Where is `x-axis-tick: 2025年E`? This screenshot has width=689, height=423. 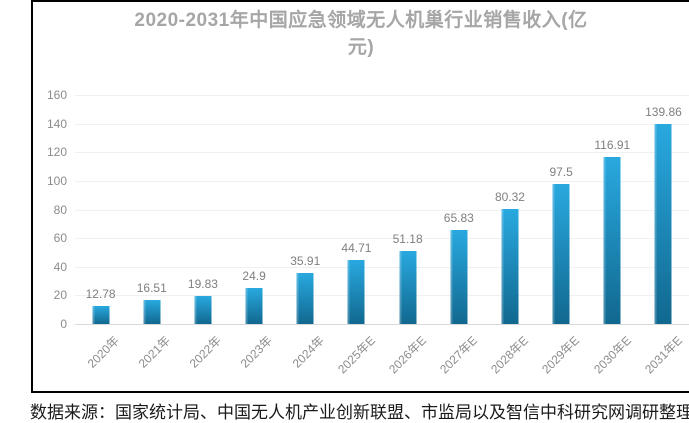
x-axis-tick: 2025年E is located at coordinates (356, 358).